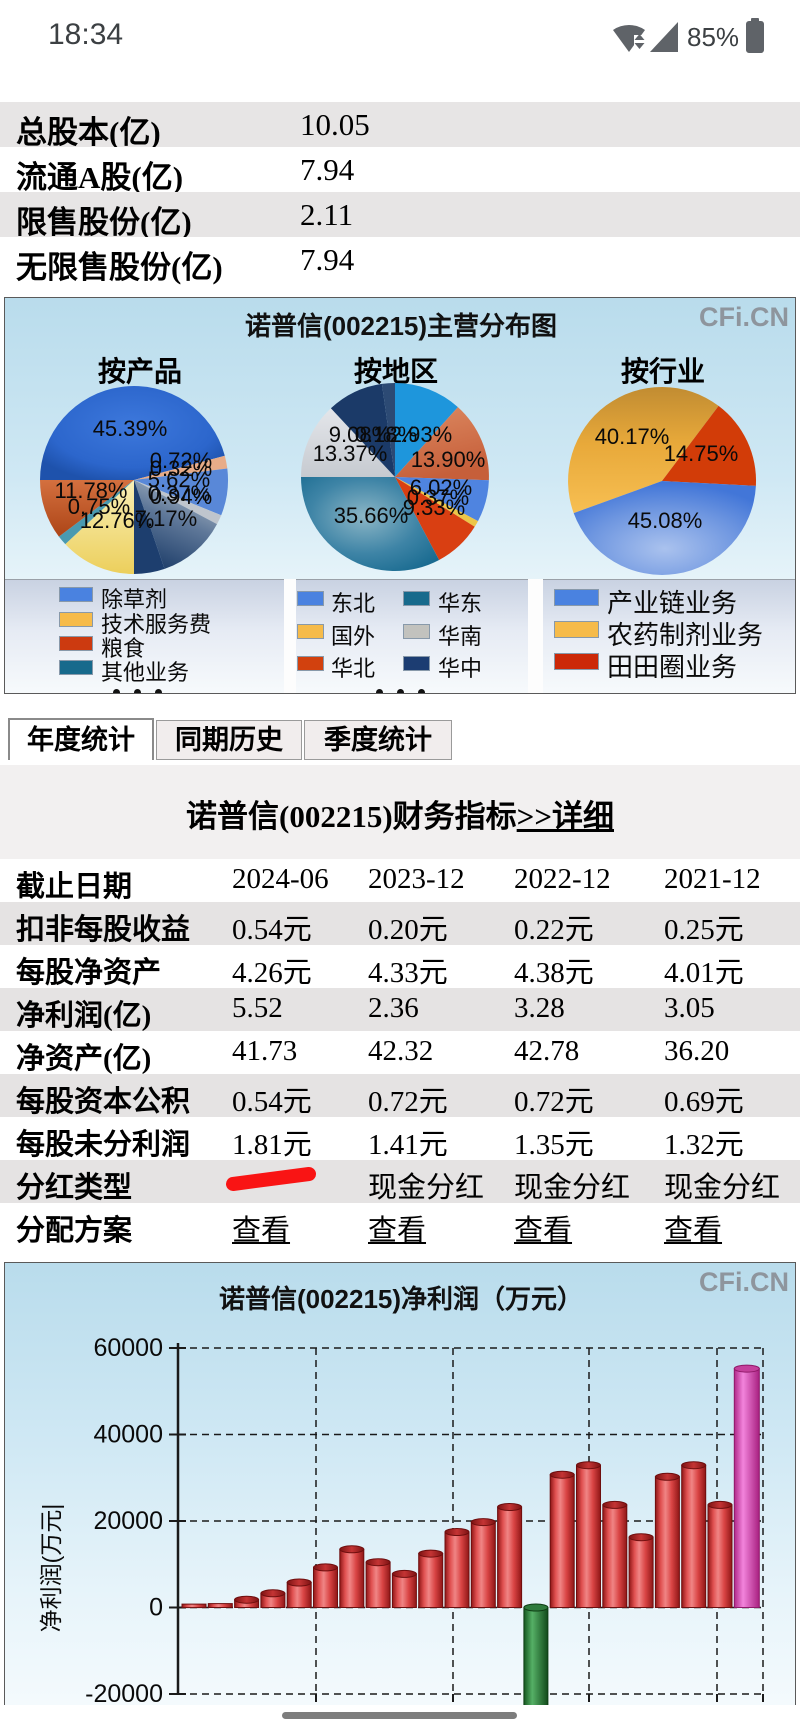  I want to click on svg-text: 0.18%, so click(386, 434).